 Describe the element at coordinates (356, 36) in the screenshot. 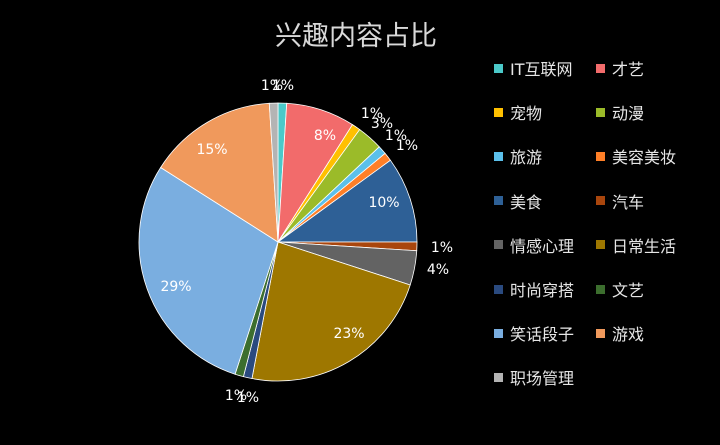

I see `chart-title-text: 兴趣内容占比` at that location.